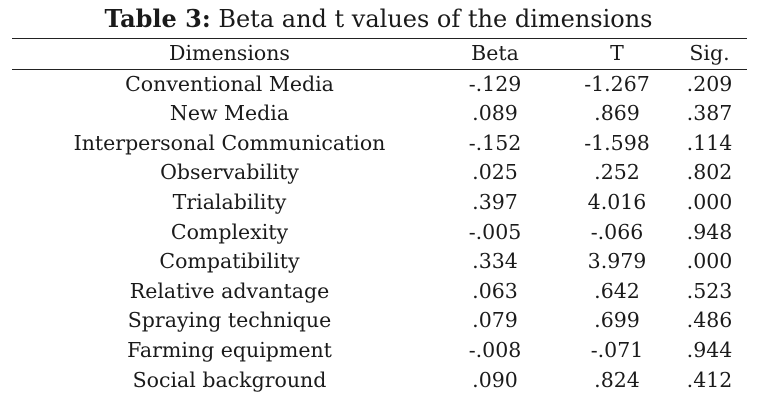  What do you see at coordinates (229, 320) in the screenshot?
I see `dimension-cell: Spraying technique` at bounding box center [229, 320].